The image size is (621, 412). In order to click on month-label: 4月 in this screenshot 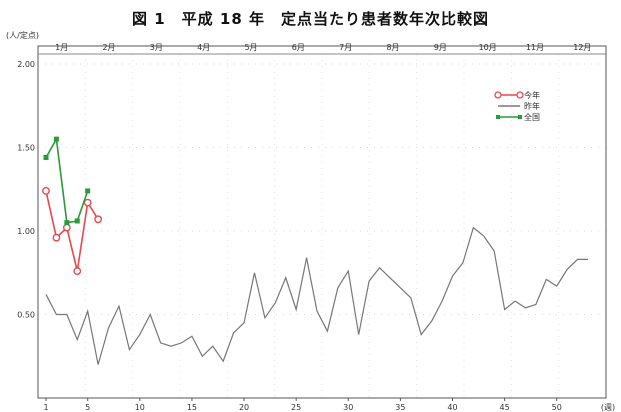, I will do `click(203, 47)`.